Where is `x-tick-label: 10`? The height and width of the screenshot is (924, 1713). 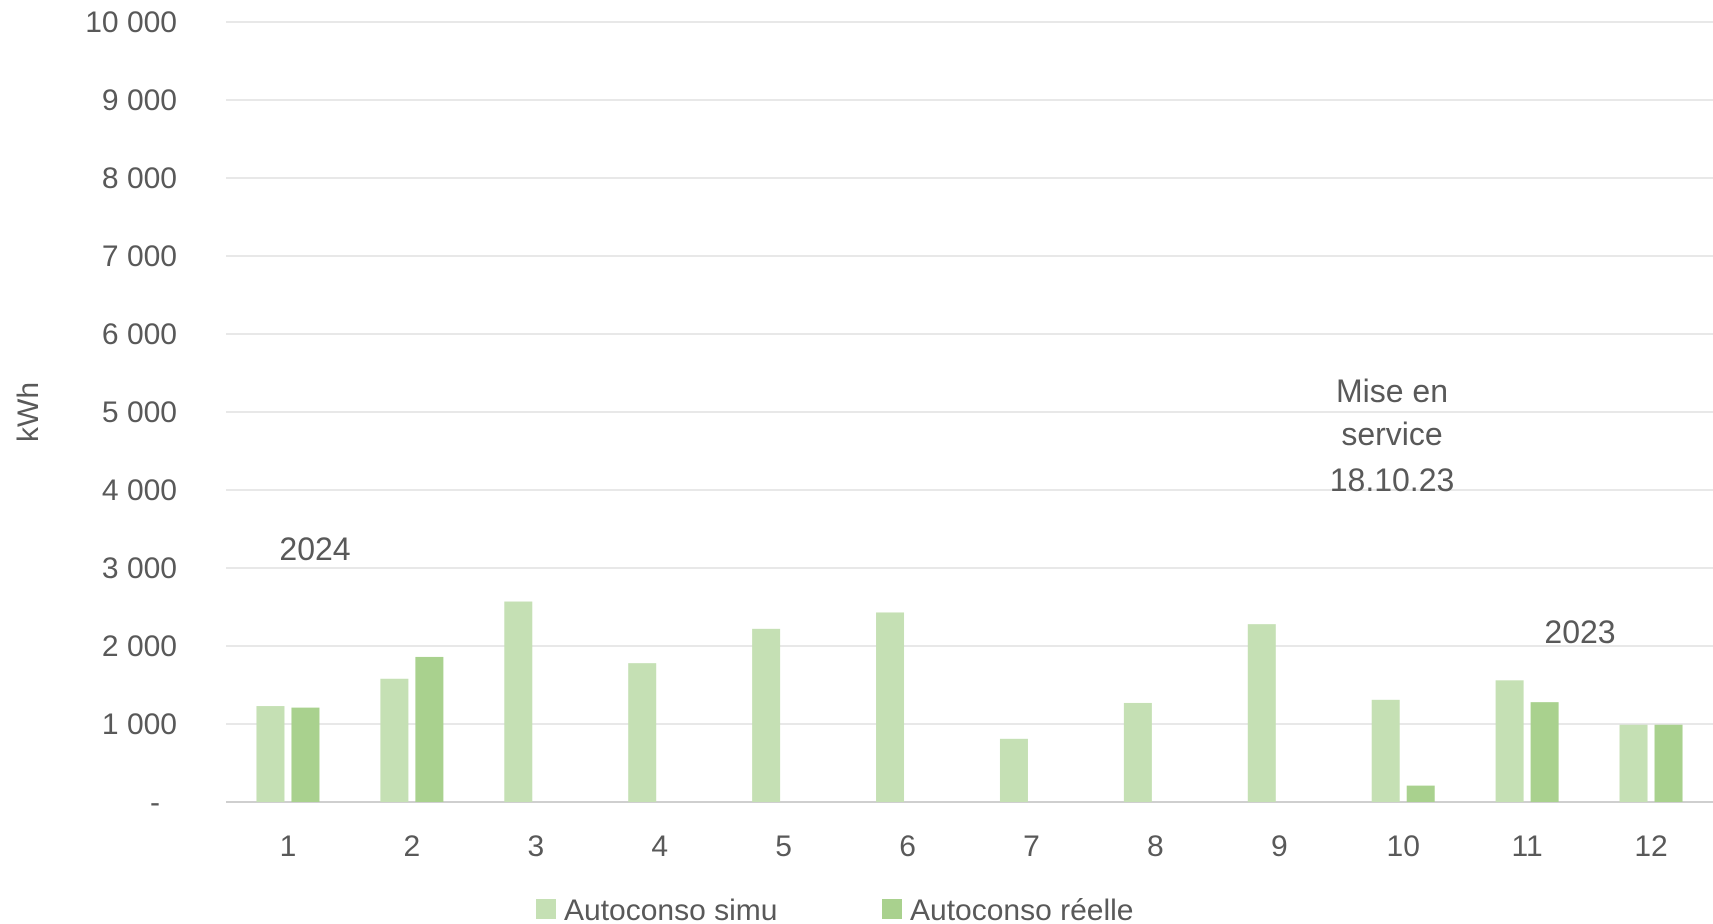 x-tick-label: 10 is located at coordinates (1403, 846).